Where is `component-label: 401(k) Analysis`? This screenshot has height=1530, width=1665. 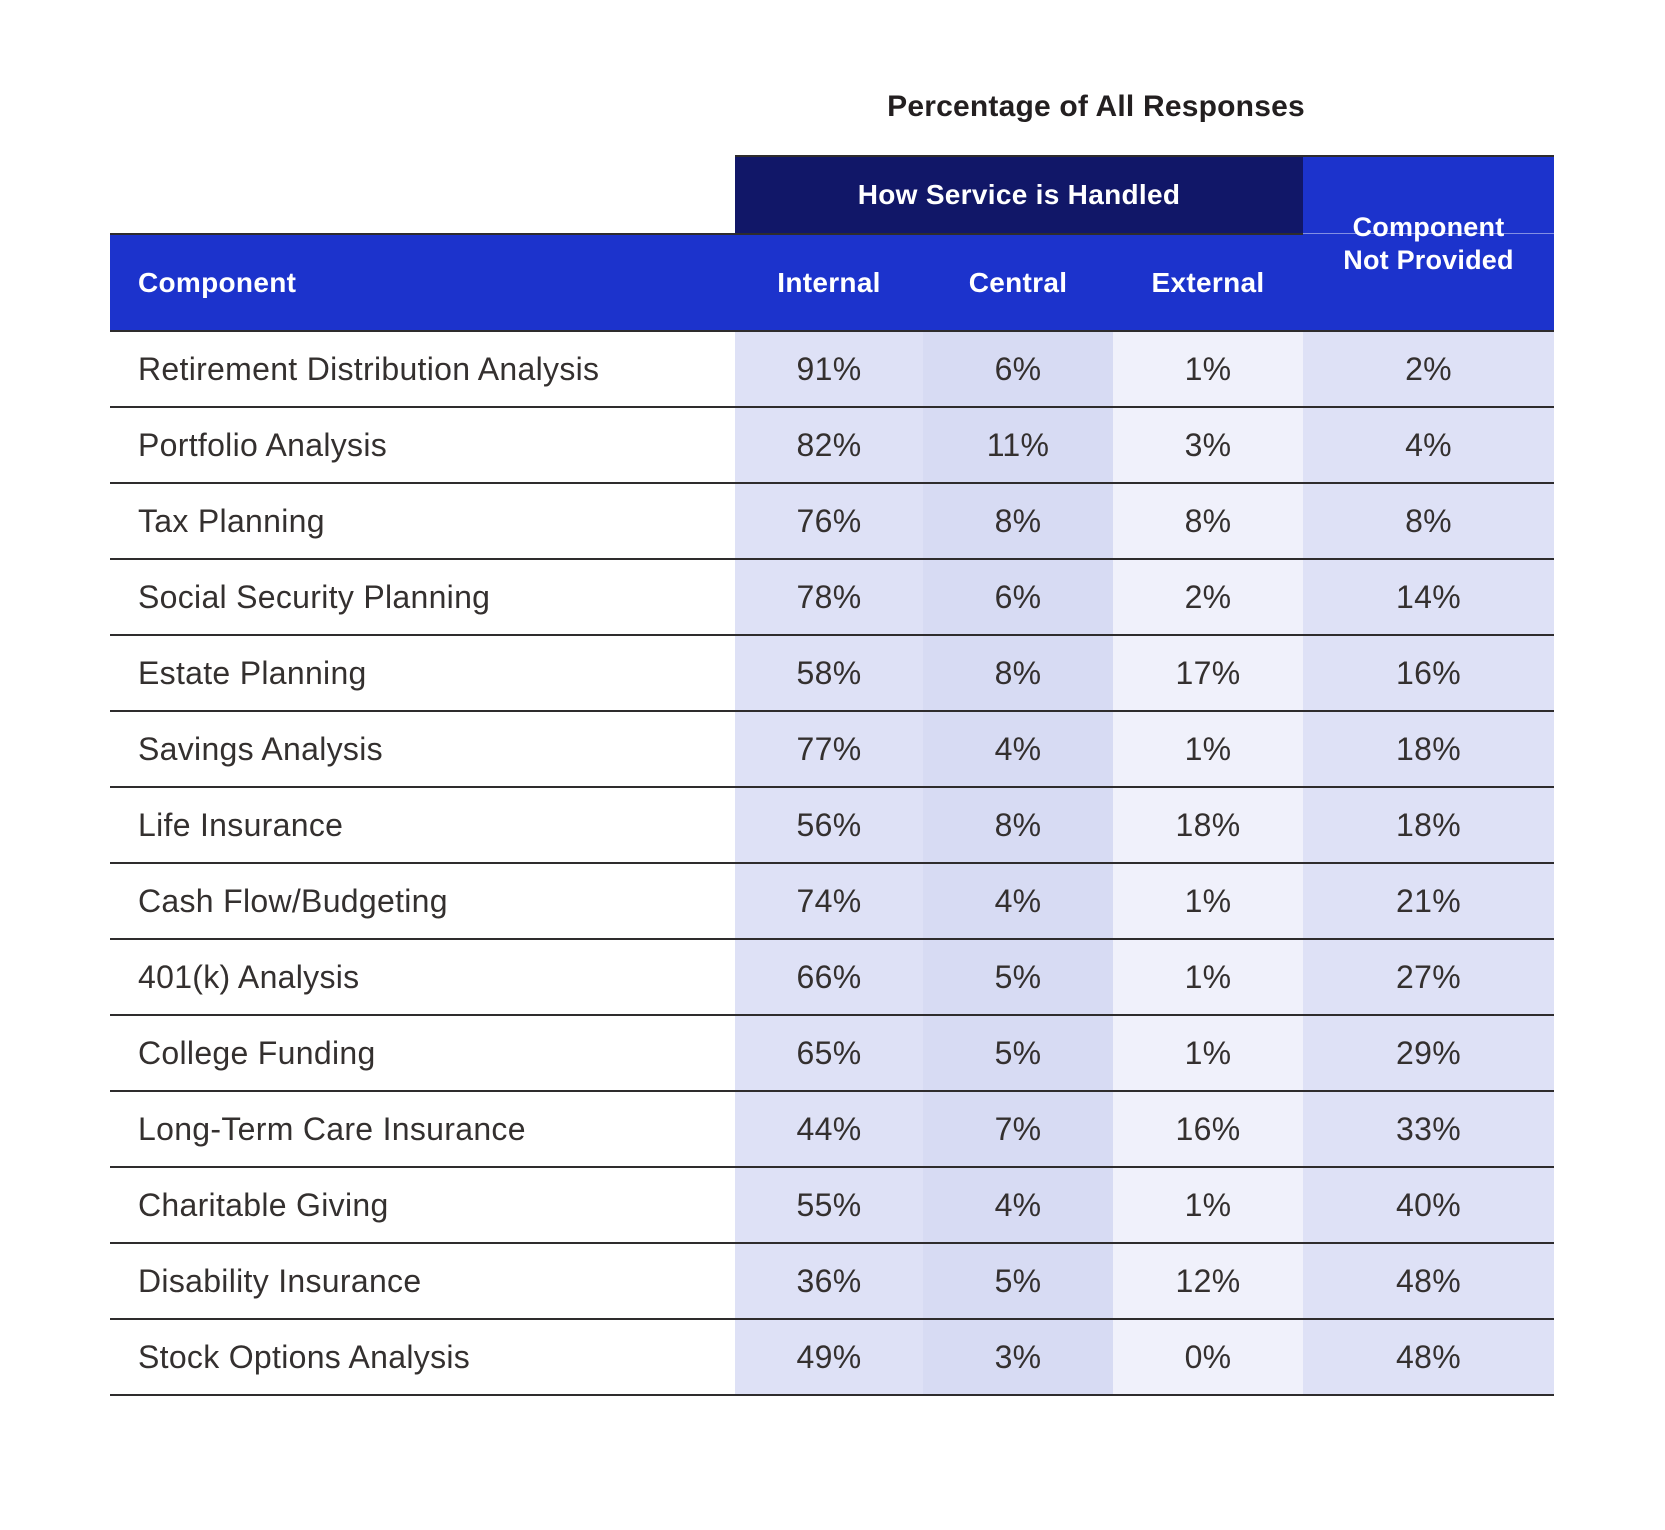 component-label: 401(k) Analysis is located at coordinates (422, 977).